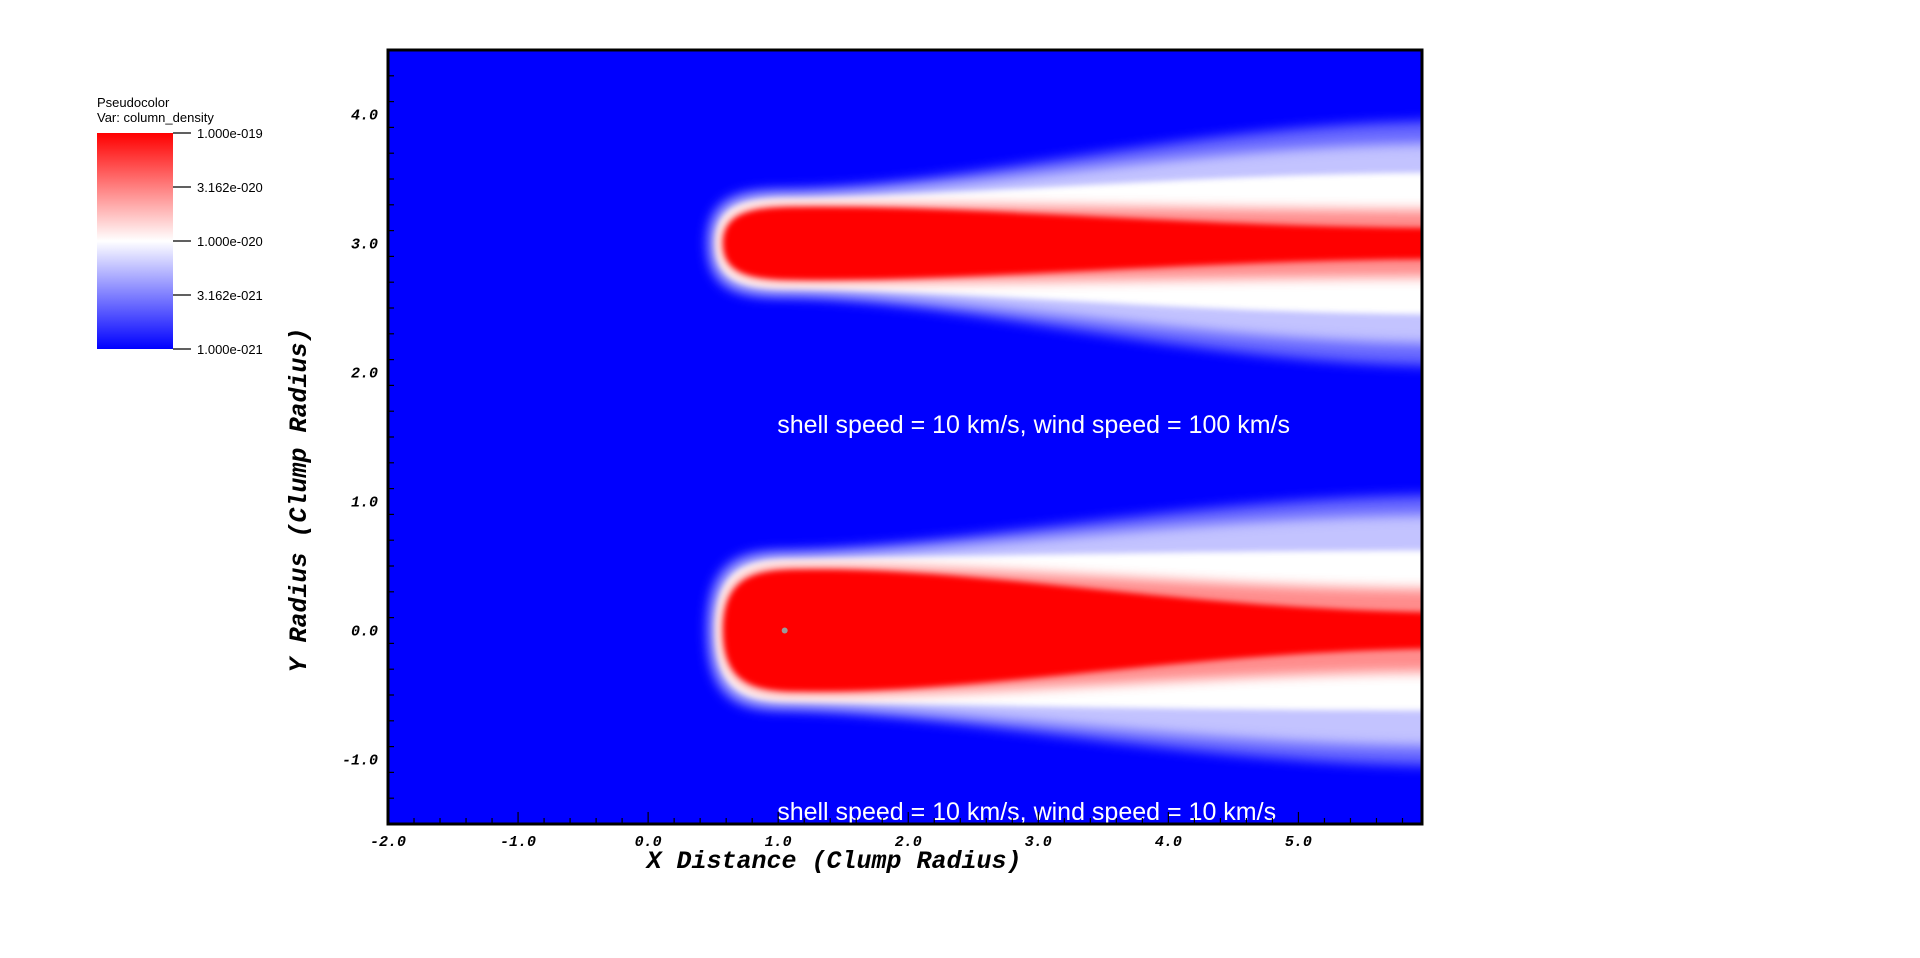 The image size is (1920, 958). I want to click on x-tick-label: 3.0, so click(1038, 842).